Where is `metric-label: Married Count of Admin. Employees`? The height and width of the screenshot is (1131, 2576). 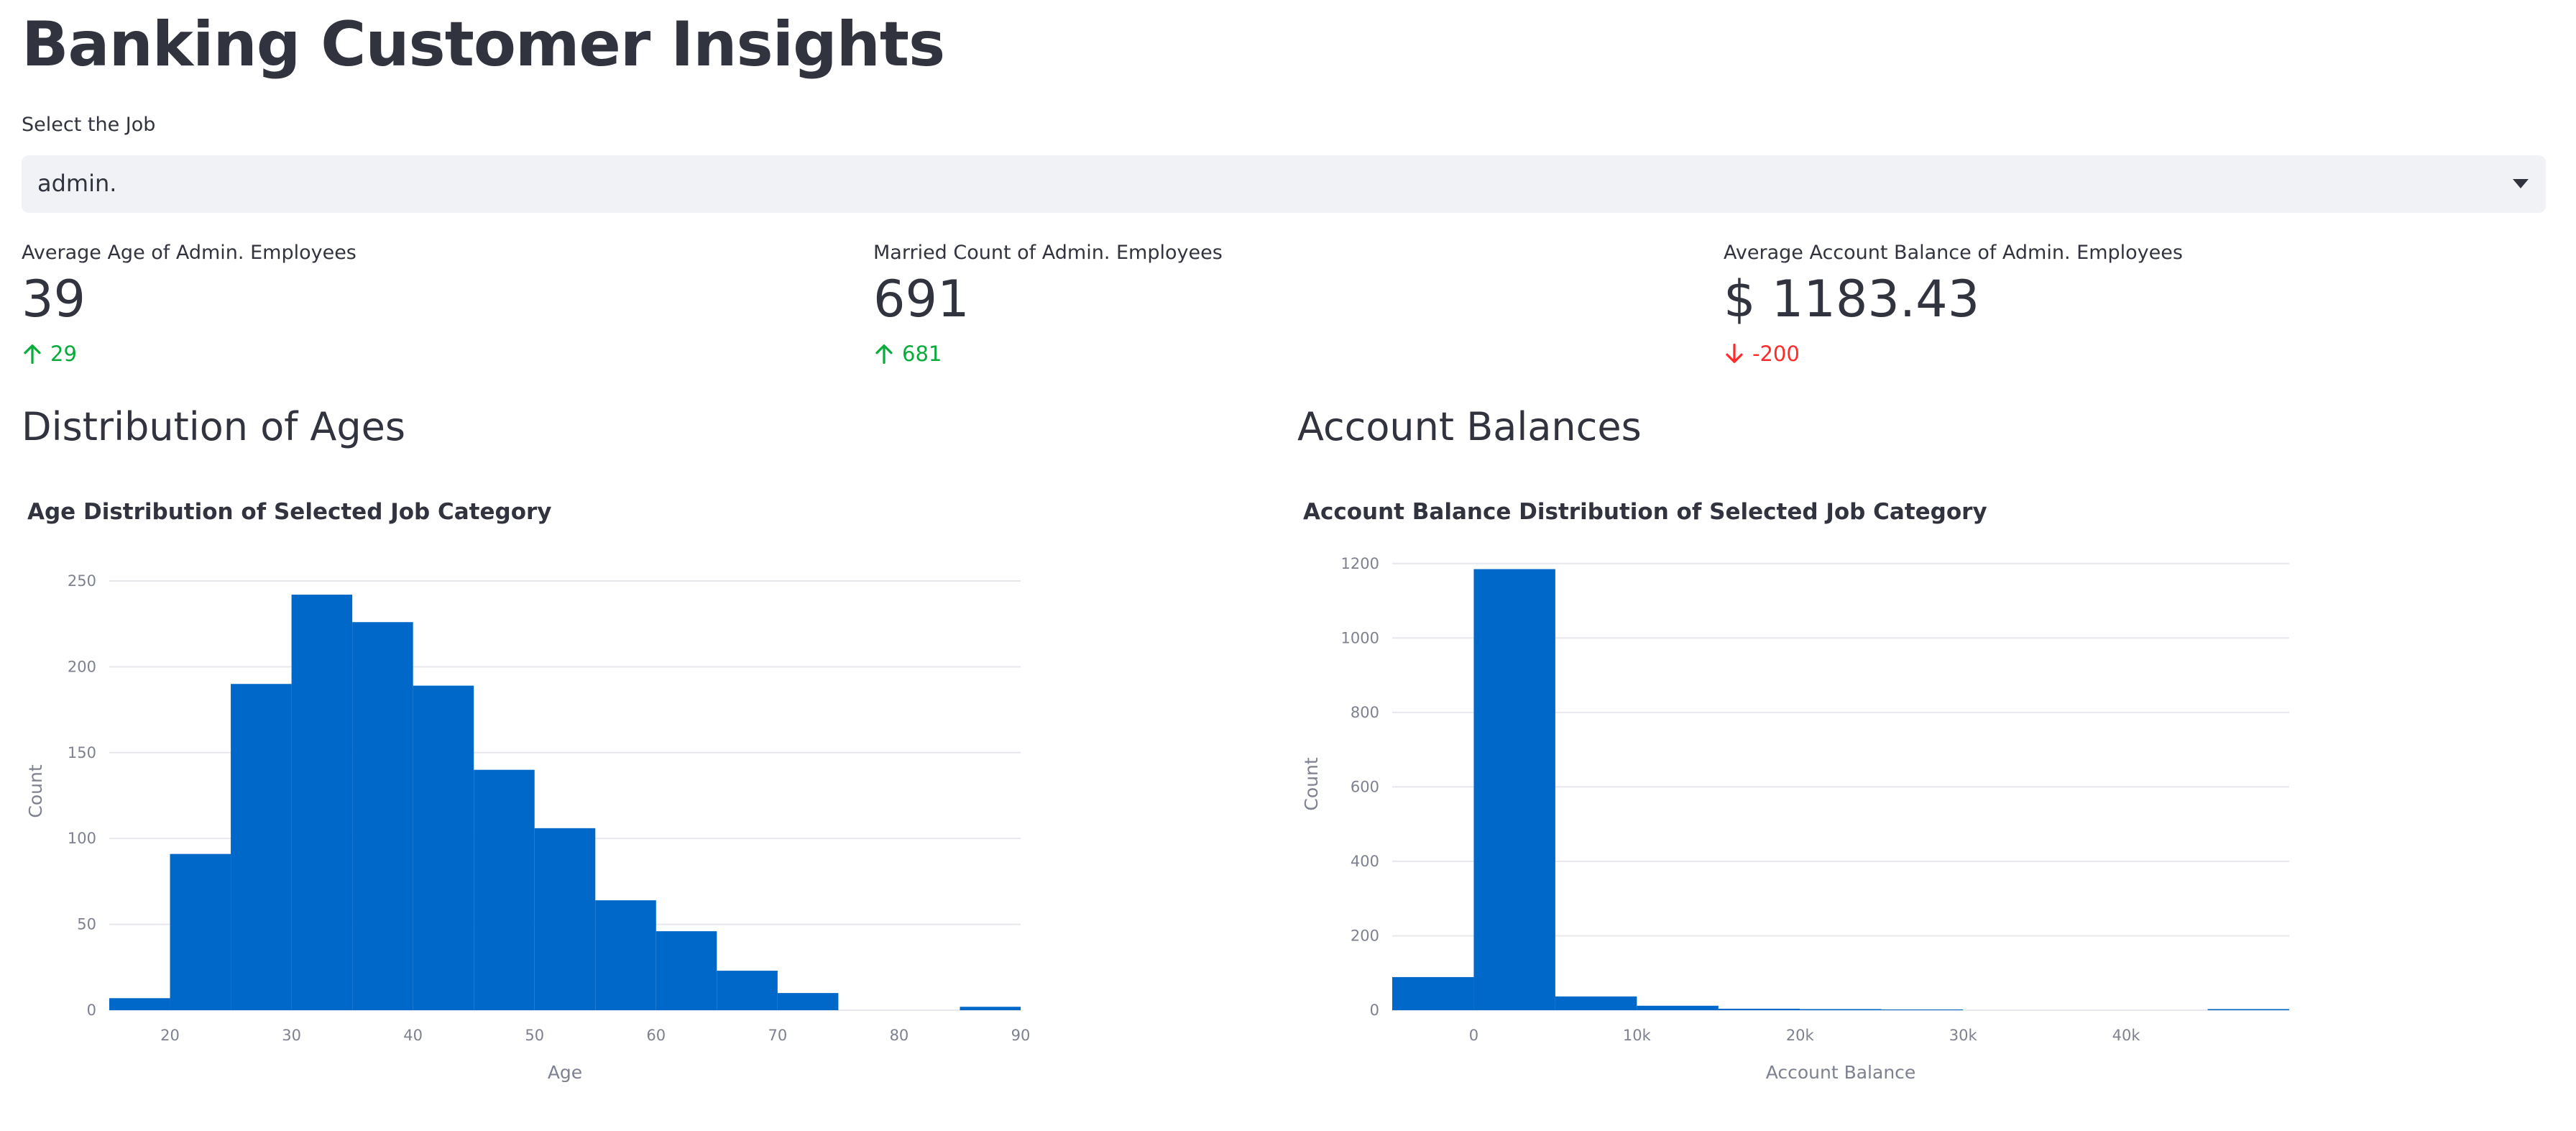
metric-label: Married Count of Admin. Employees is located at coordinates (1048, 253).